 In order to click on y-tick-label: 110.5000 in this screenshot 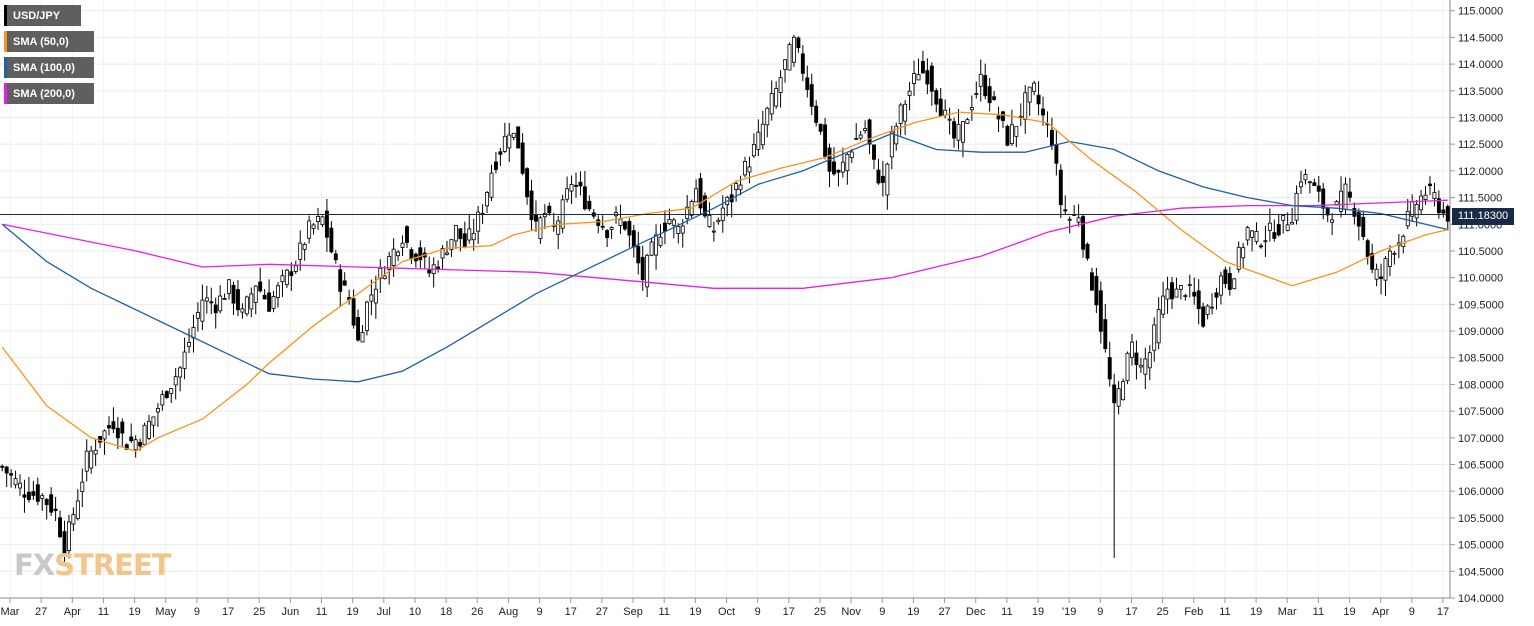, I will do `click(1480, 252)`.